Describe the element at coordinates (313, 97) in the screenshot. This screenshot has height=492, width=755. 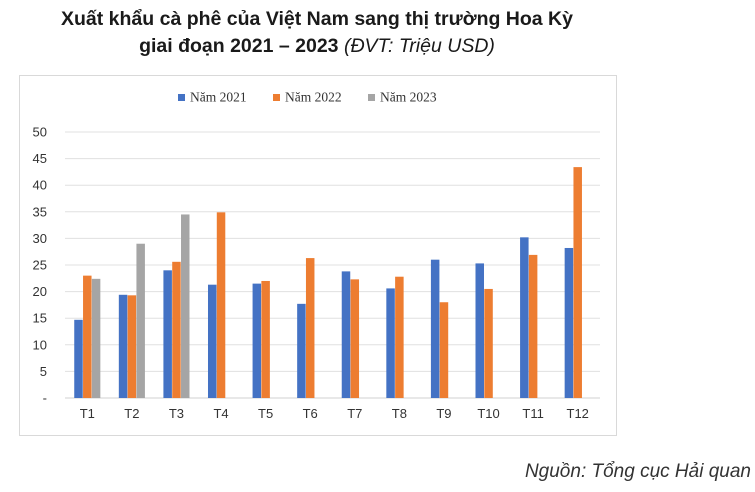
I see `legend-label: Năm 2022` at that location.